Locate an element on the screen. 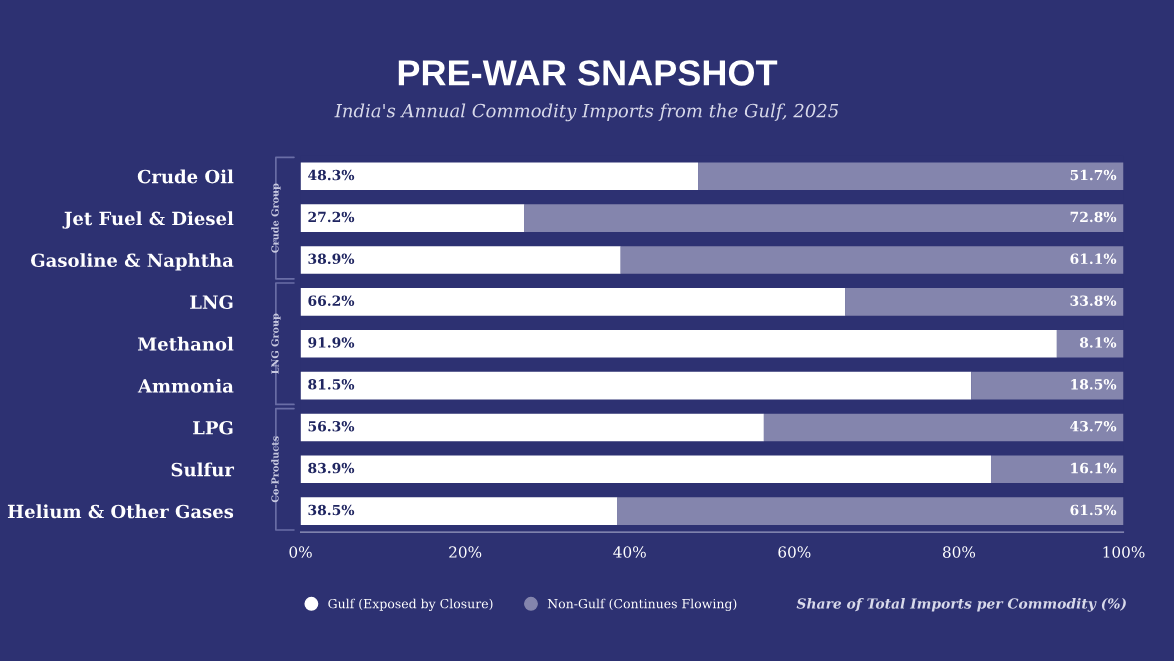 The image size is (1174, 661). chart-subtitle: India's Annual Commodity Imports from the Gulf, 2025 is located at coordinates (586, 112).